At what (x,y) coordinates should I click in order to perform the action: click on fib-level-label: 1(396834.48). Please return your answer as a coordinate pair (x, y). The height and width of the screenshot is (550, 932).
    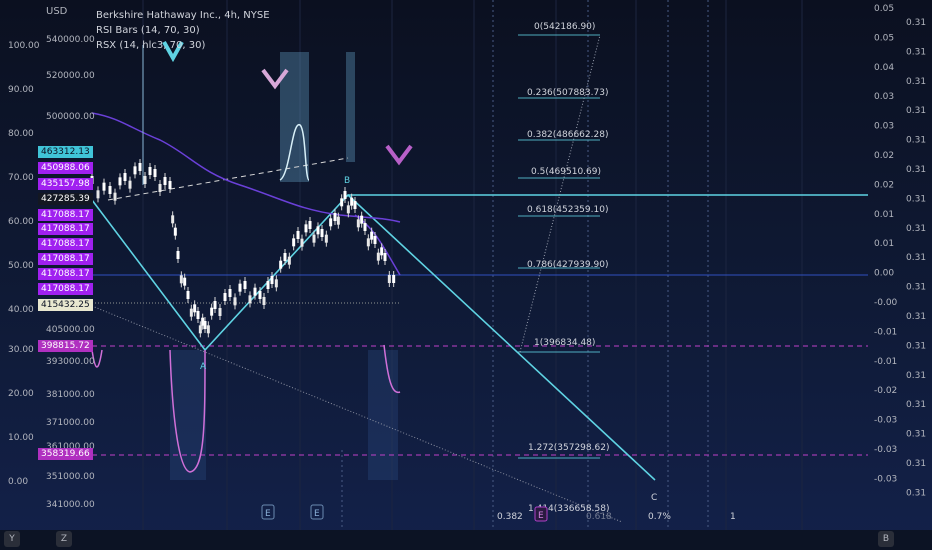
    Looking at the image, I should click on (564, 343).